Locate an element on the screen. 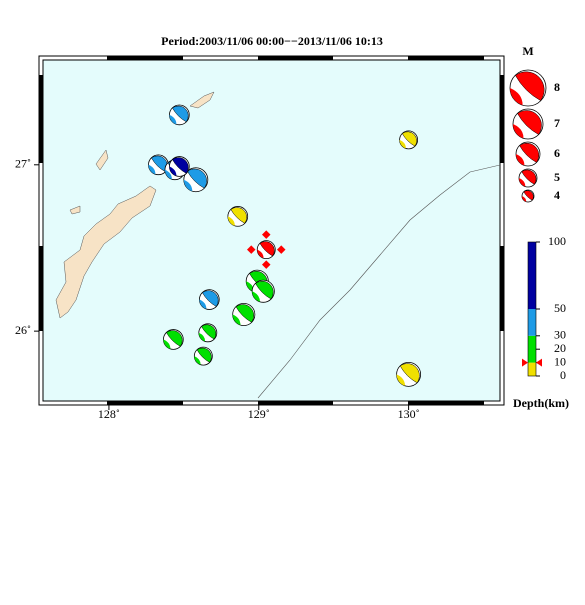  colorbar-tick-label: 30 is located at coordinates (560, 335).